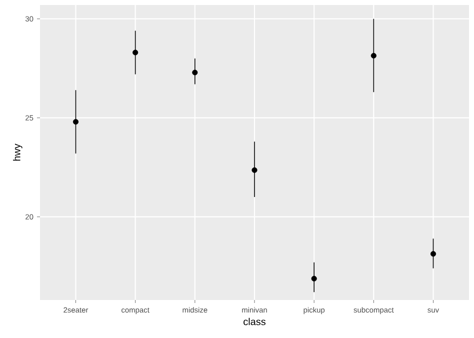 This screenshot has height=338, width=474. I want to click on x-axis-title: class, so click(255, 322).